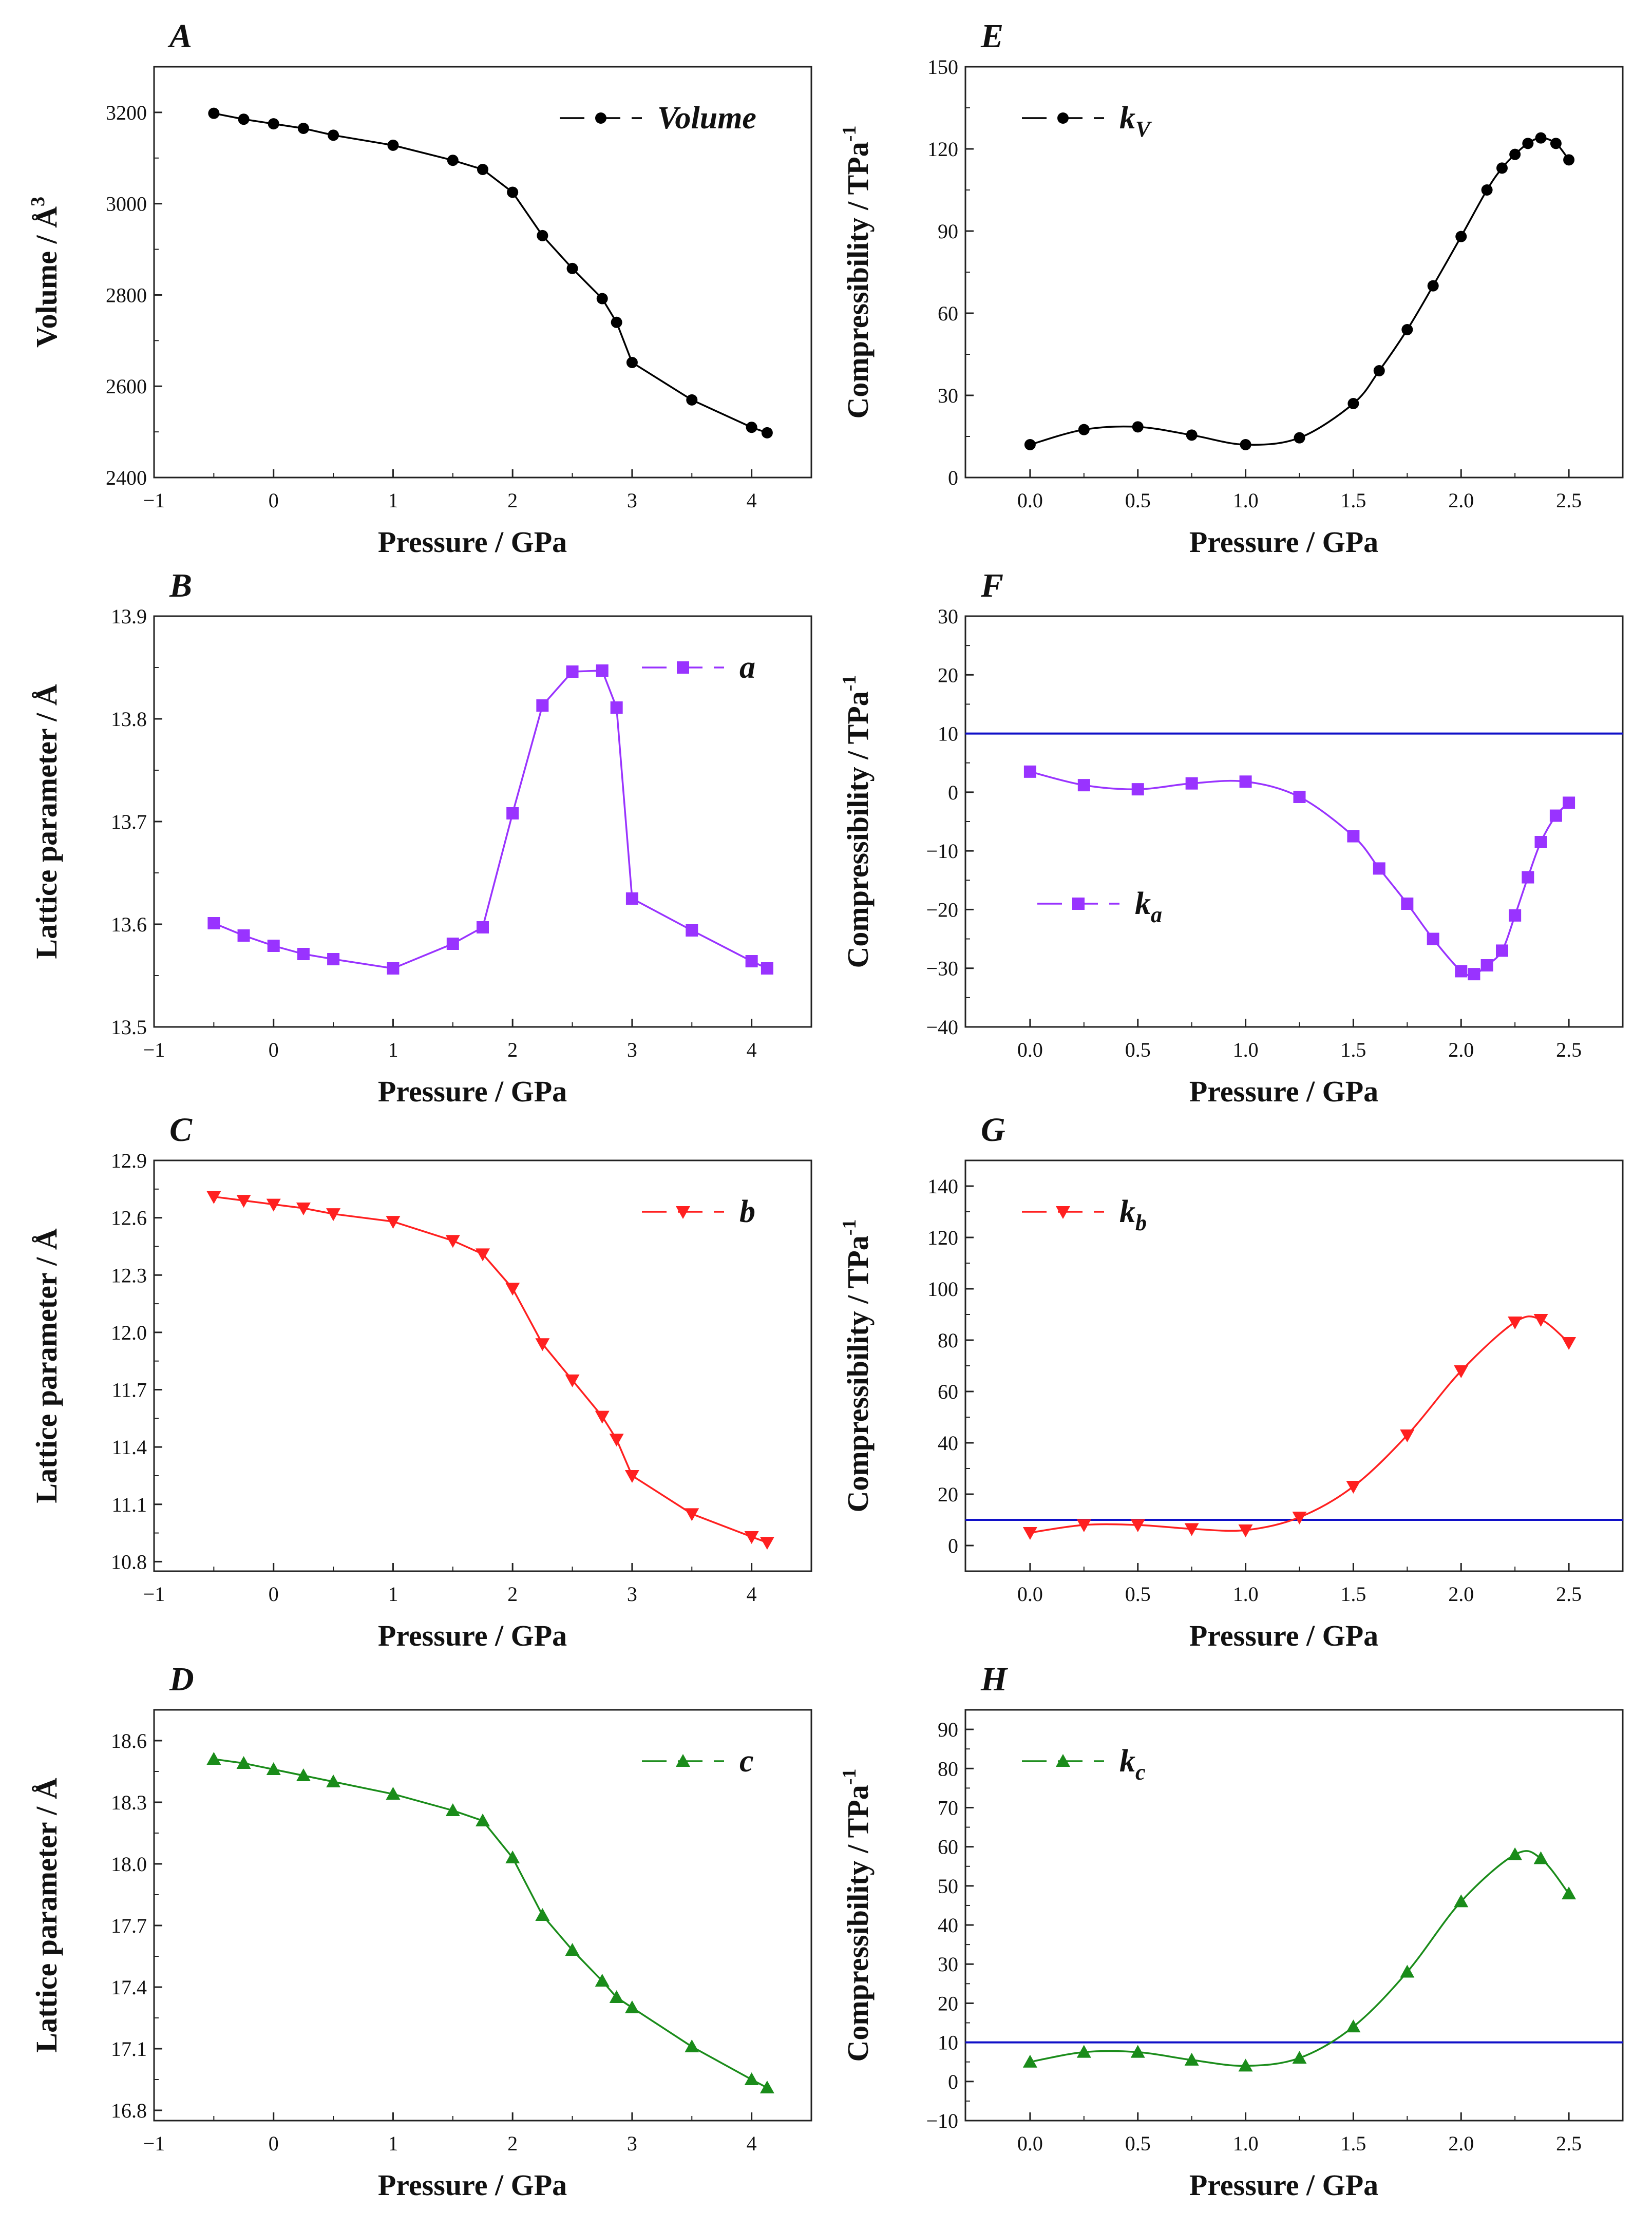 The width and height of the screenshot is (1652, 2231). Describe the element at coordinates (948, 734) in the screenshot. I see `y-tick-label: 10` at that location.